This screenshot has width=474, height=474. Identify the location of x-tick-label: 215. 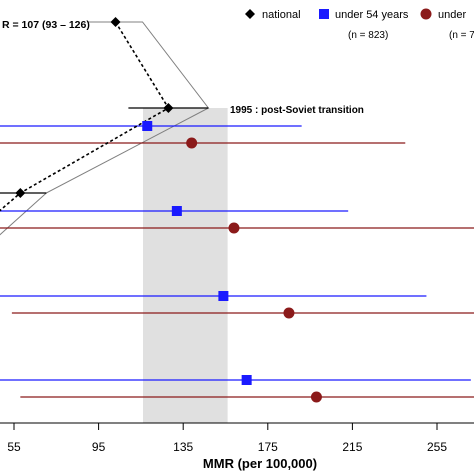
(352, 447).